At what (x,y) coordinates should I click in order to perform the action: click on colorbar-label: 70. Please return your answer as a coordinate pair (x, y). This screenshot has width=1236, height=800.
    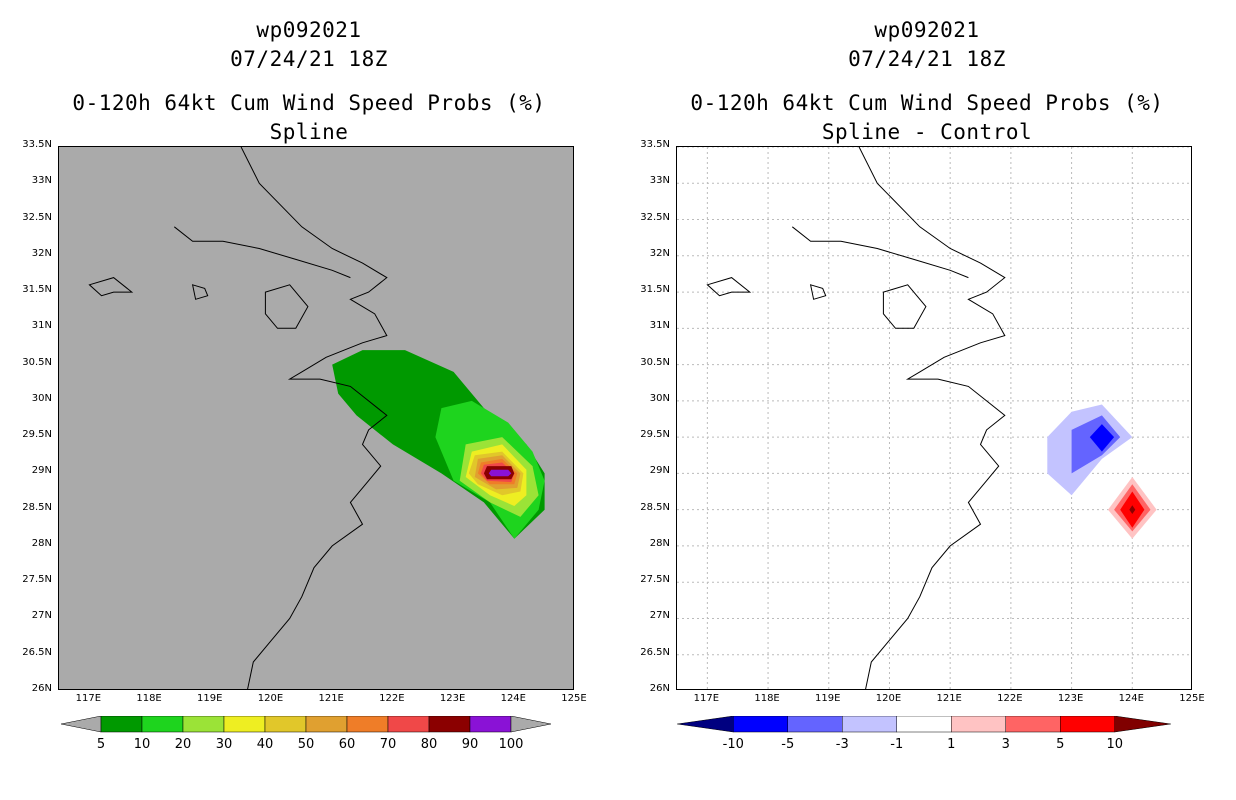
    Looking at the image, I should click on (388, 744).